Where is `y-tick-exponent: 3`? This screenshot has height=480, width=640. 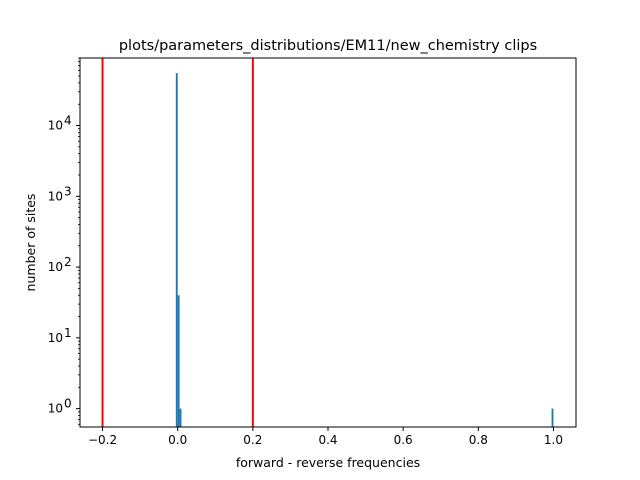 y-tick-exponent: 3 is located at coordinates (68, 191).